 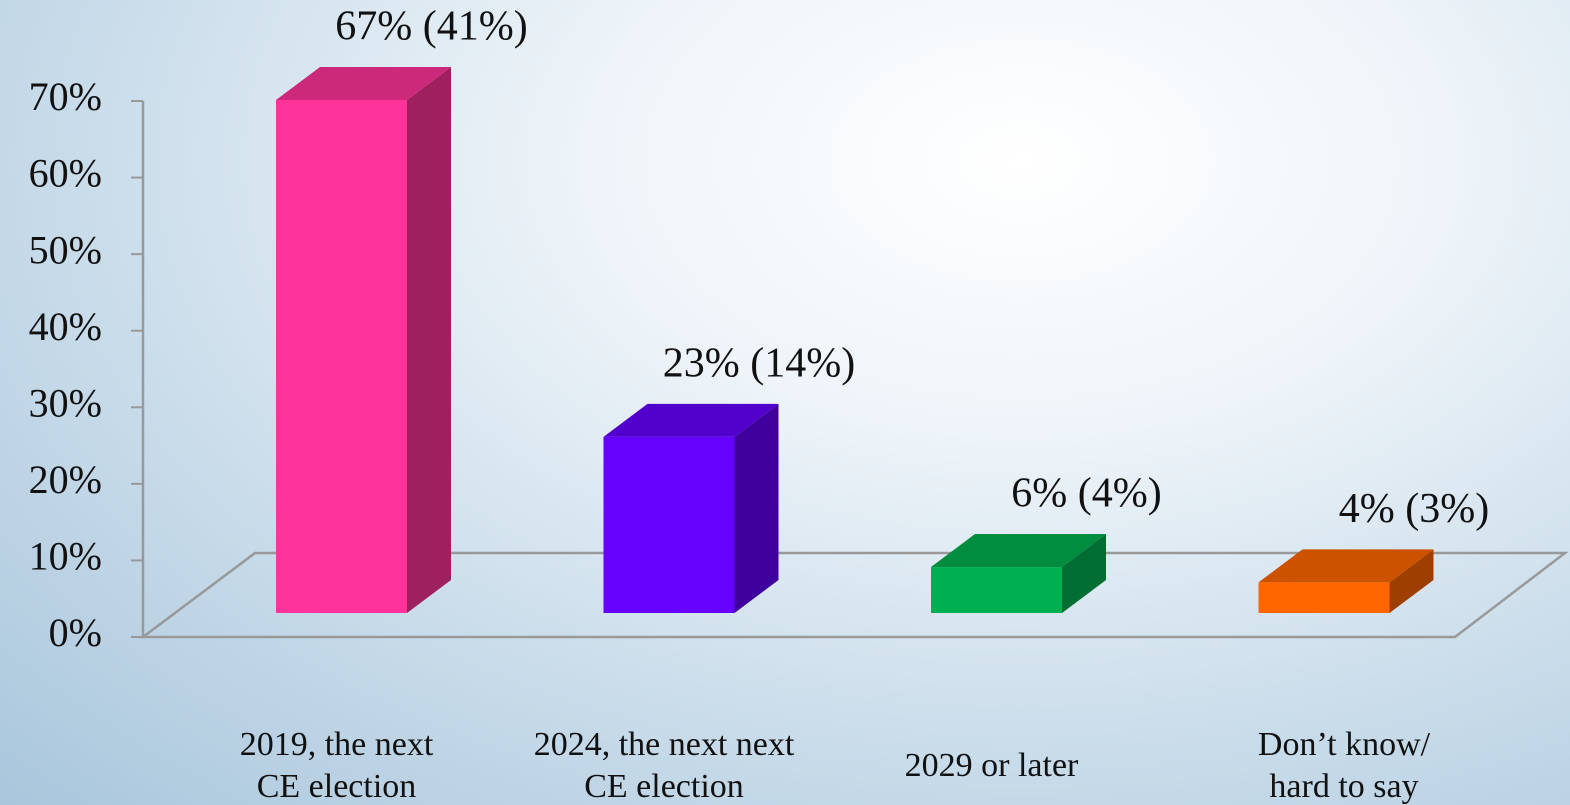 What do you see at coordinates (65, 402) in the screenshot?
I see `y-tick-label: 30%` at bounding box center [65, 402].